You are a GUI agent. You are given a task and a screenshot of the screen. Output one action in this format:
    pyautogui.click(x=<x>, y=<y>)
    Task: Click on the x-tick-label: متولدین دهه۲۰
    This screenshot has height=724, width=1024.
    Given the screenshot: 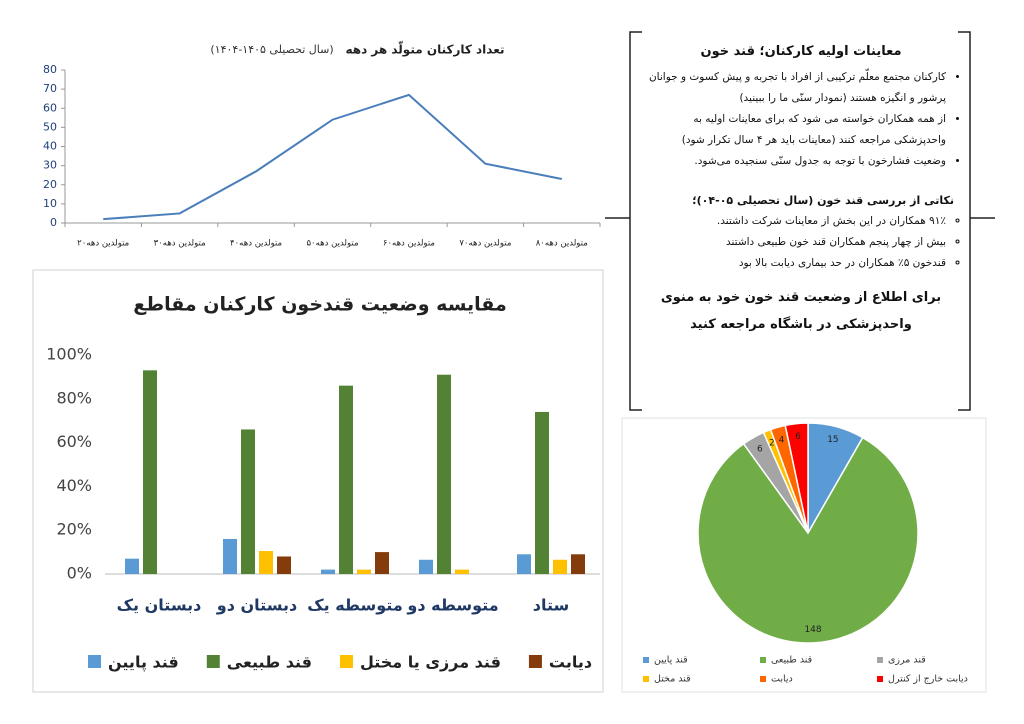 What is the action you would take?
    pyautogui.click(x=103, y=244)
    